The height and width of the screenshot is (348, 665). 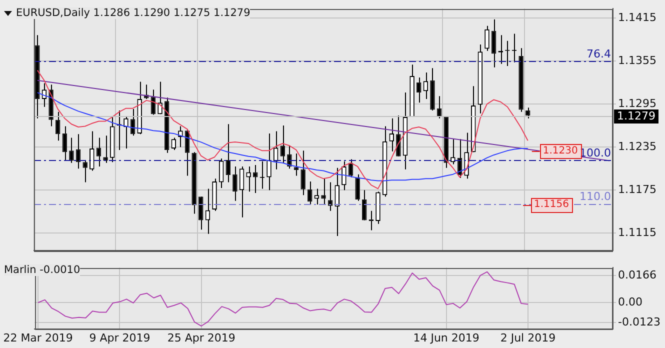 What do you see at coordinates (595, 197) in the screenshot?
I see `annotation: 110.0` at bounding box center [595, 197].